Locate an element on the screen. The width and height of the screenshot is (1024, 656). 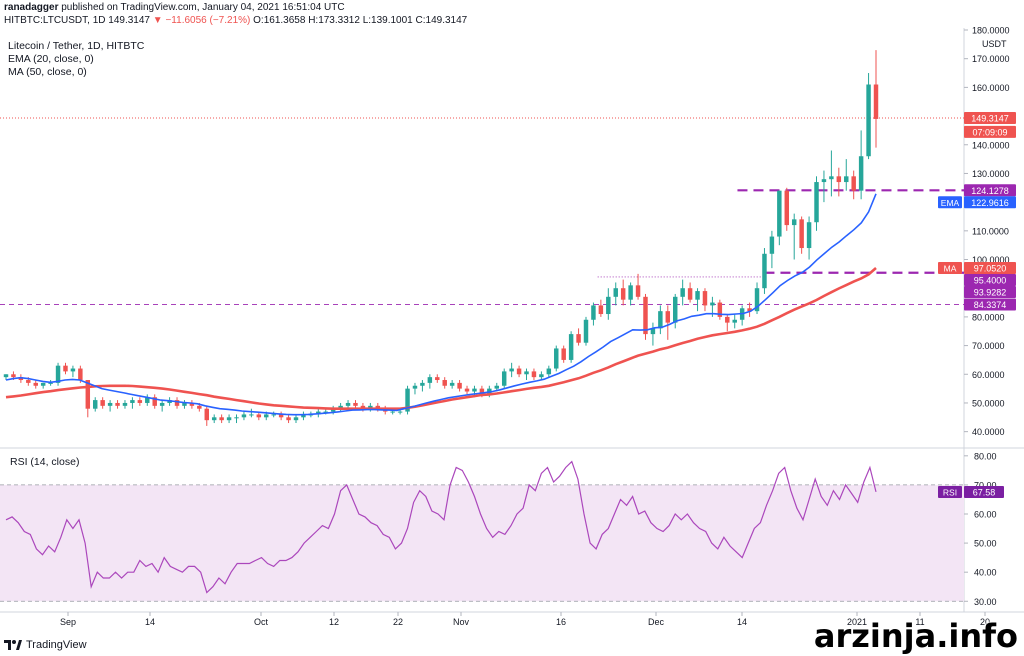
author-name: ranadagger is located at coordinates (31, 7).